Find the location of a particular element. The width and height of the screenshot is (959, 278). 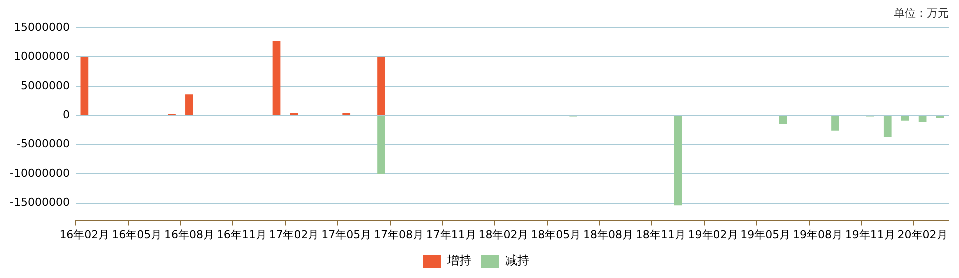

x-tick-label: 18年05月 is located at coordinates (556, 235).